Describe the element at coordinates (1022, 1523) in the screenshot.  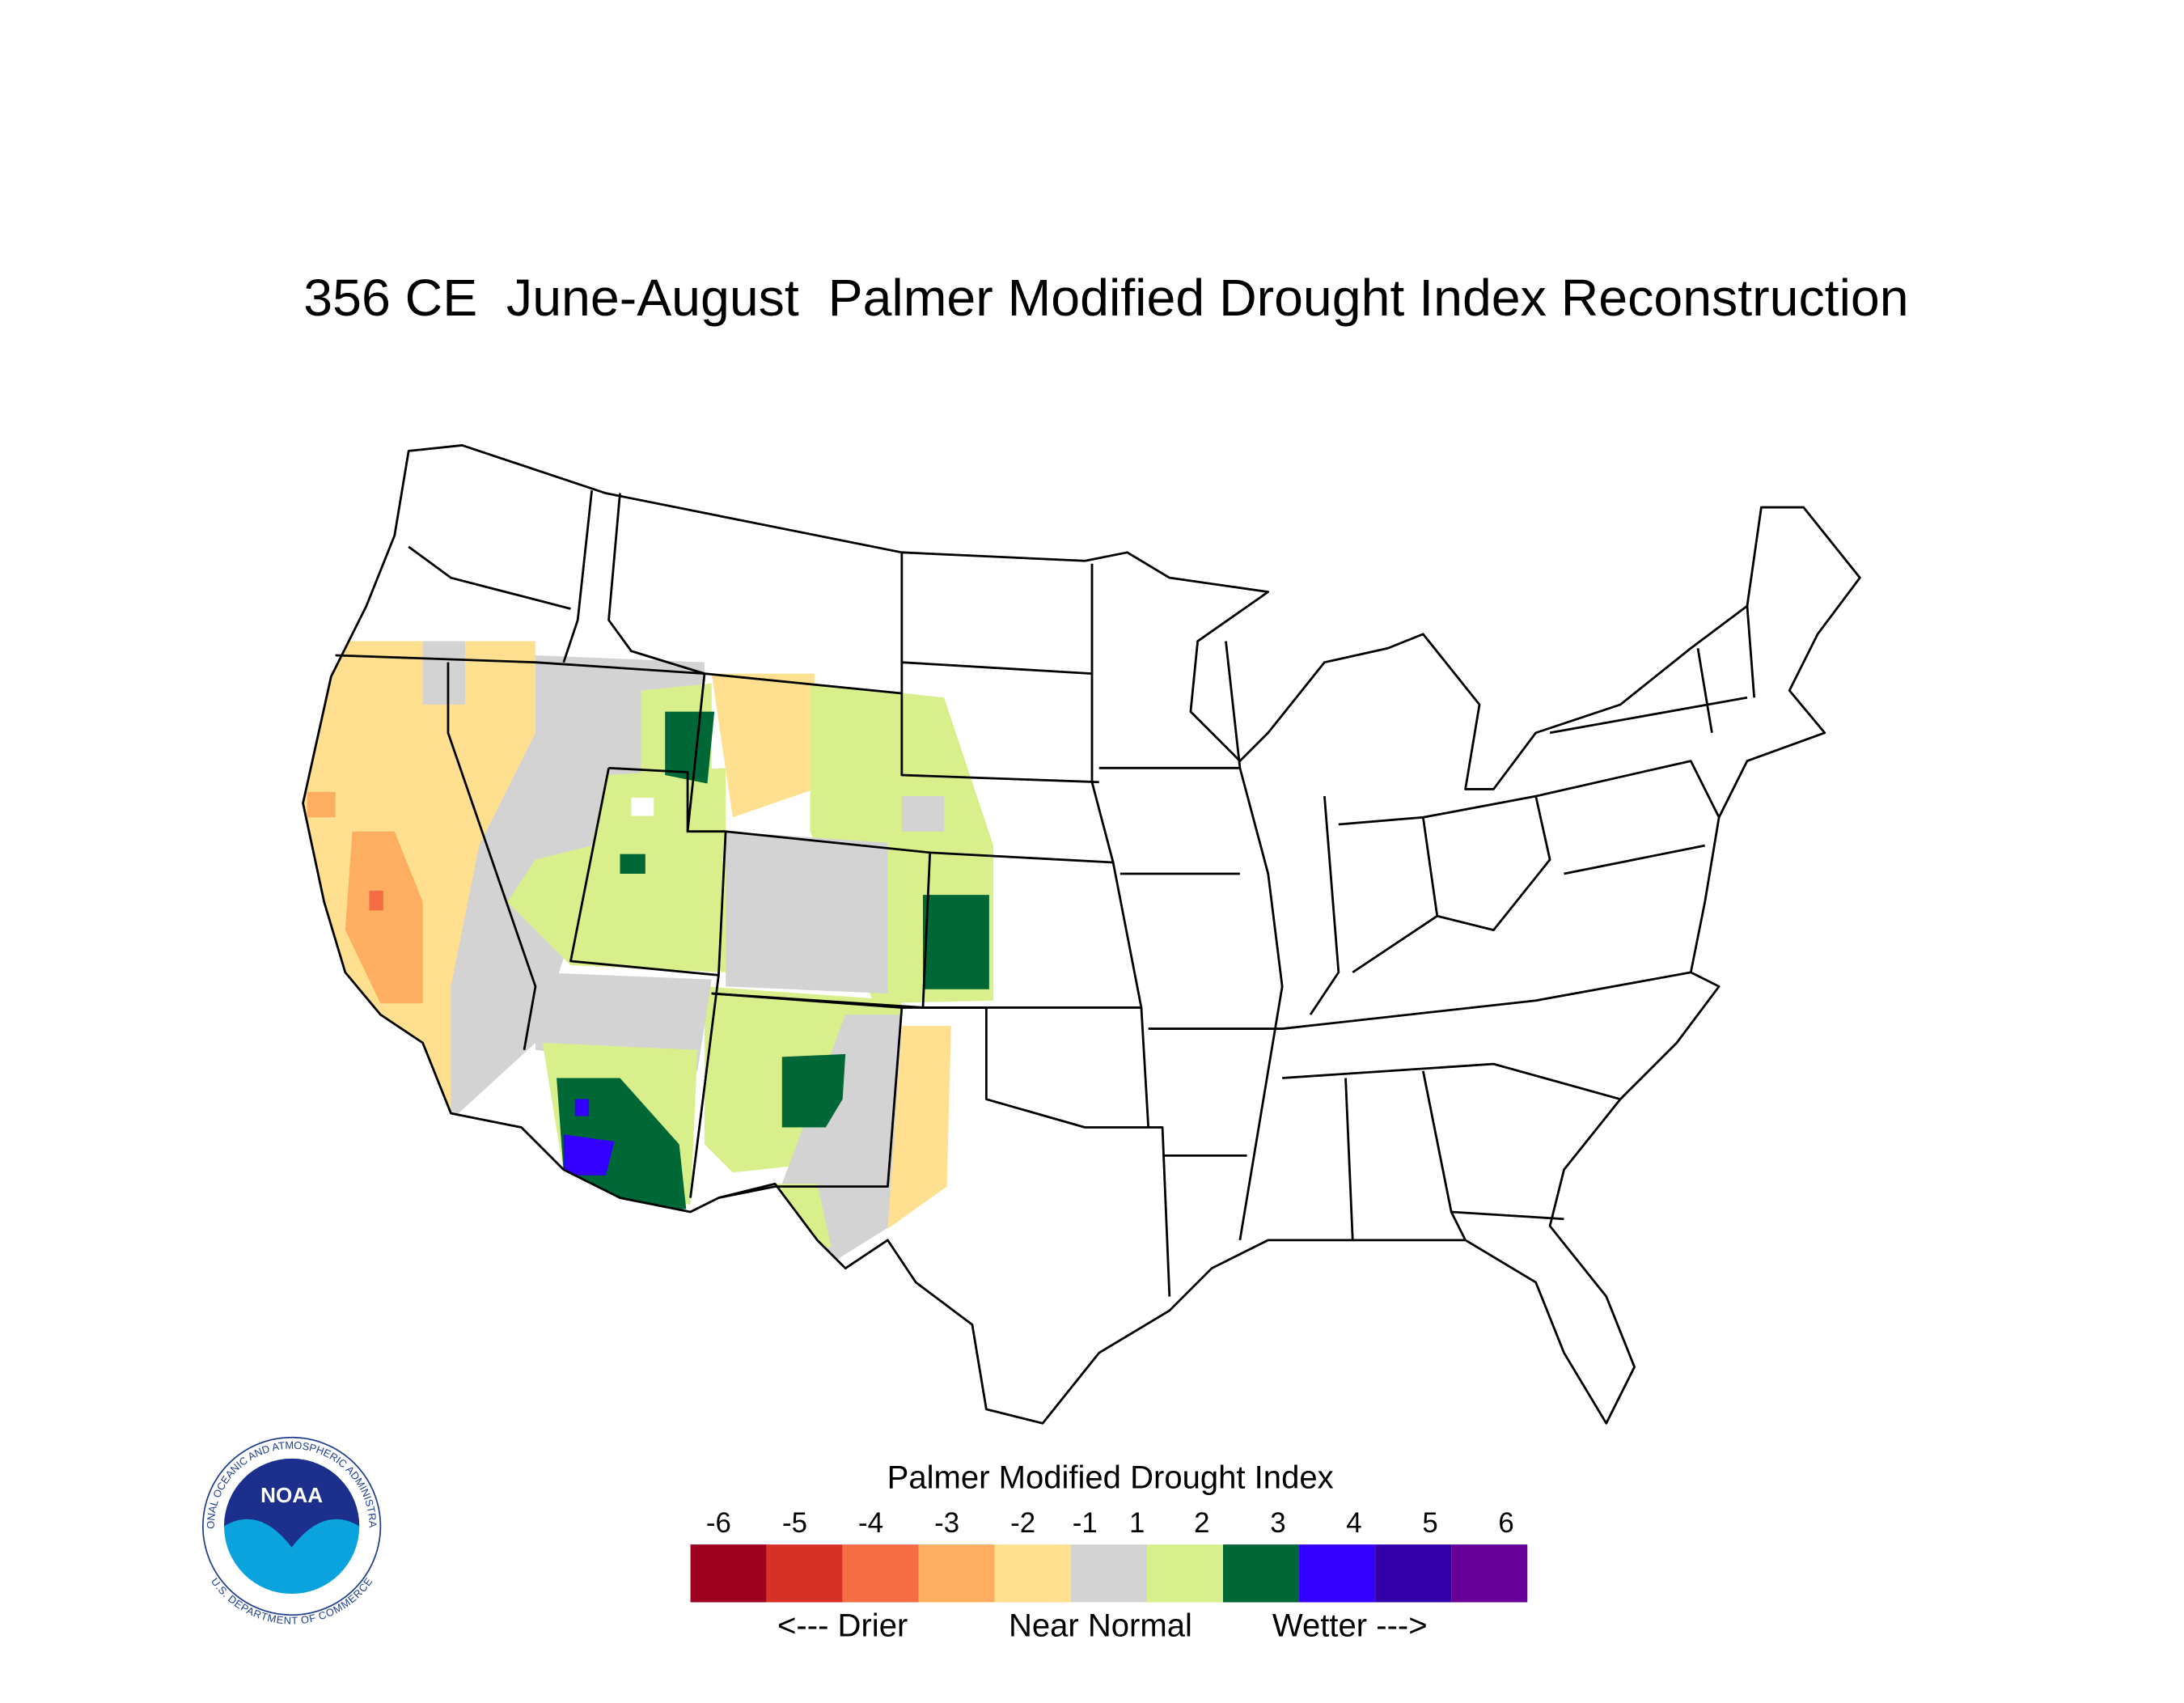
I see `legend-tick-label: -2` at that location.